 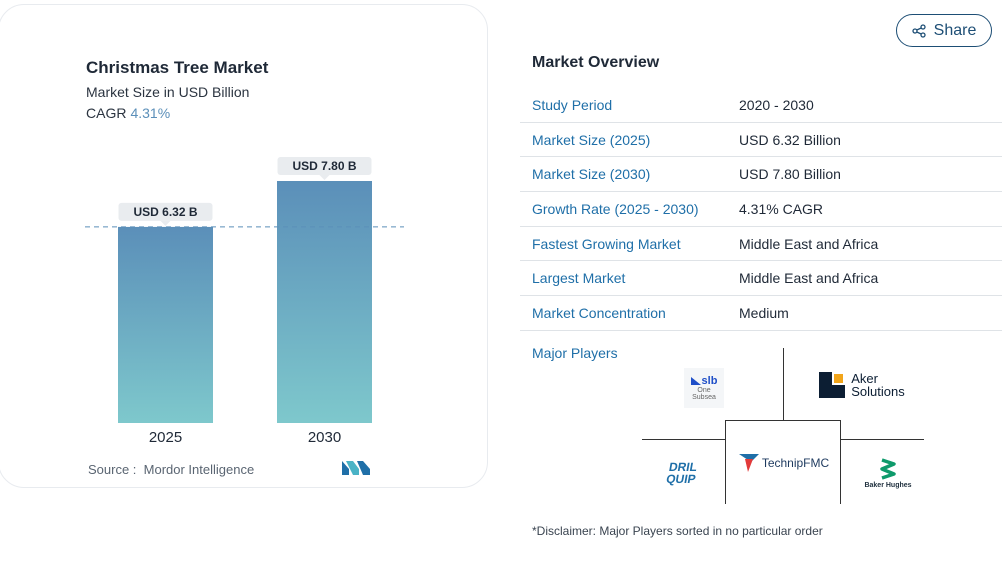 What do you see at coordinates (888, 468) in the screenshot?
I see `baker-hughes-mark-icon` at bounding box center [888, 468].